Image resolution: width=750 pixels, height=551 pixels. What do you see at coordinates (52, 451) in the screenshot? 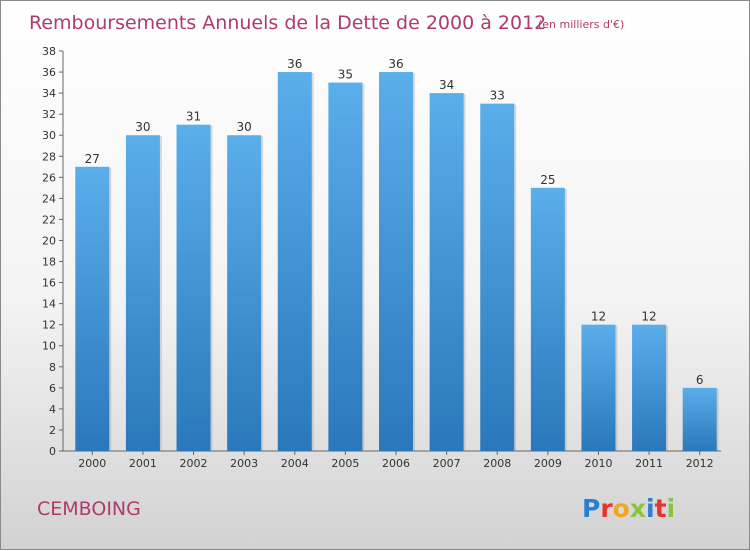
I see `y-tick-label: 0` at bounding box center [52, 451].